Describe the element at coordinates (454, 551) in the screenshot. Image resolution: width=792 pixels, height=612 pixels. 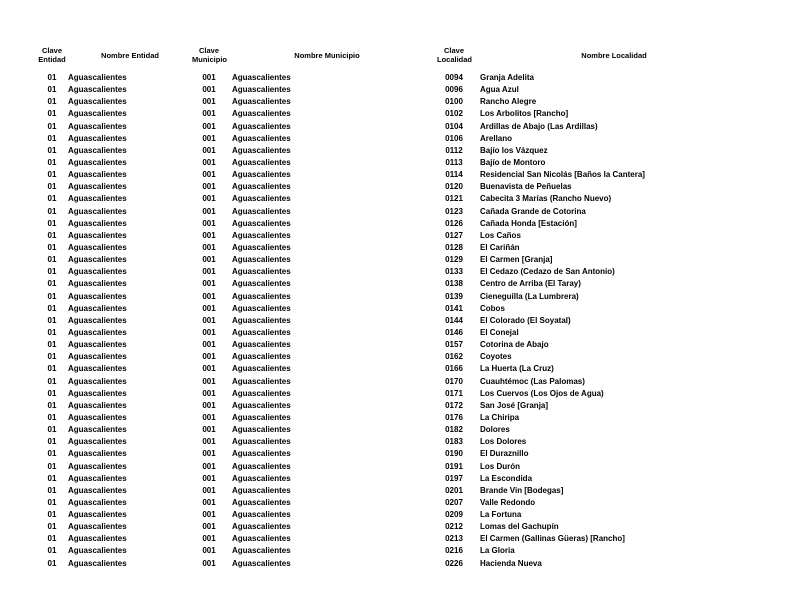
I see `cell-clave-localidad: 0216` at that location.